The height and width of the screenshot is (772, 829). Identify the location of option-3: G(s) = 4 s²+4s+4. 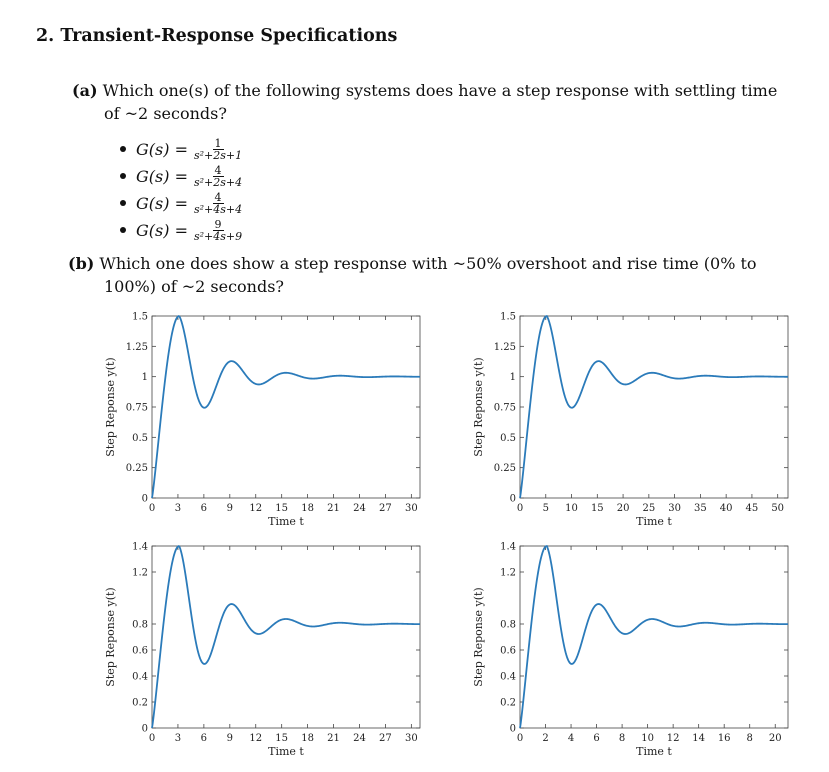
(182, 203).